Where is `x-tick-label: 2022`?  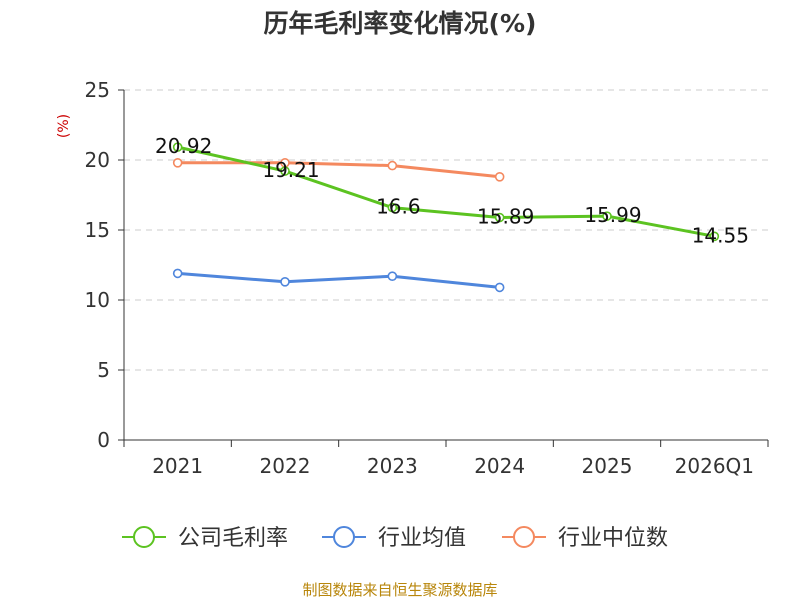
x-tick-label: 2022 is located at coordinates (285, 466).